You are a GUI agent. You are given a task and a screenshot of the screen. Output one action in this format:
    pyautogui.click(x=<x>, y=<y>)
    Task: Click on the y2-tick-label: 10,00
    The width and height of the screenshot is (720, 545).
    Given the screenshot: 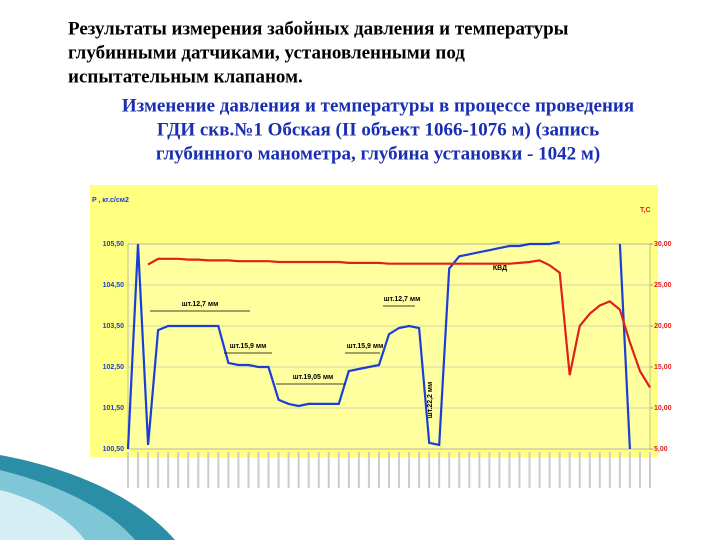 What is the action you would take?
    pyautogui.click(x=663, y=408)
    